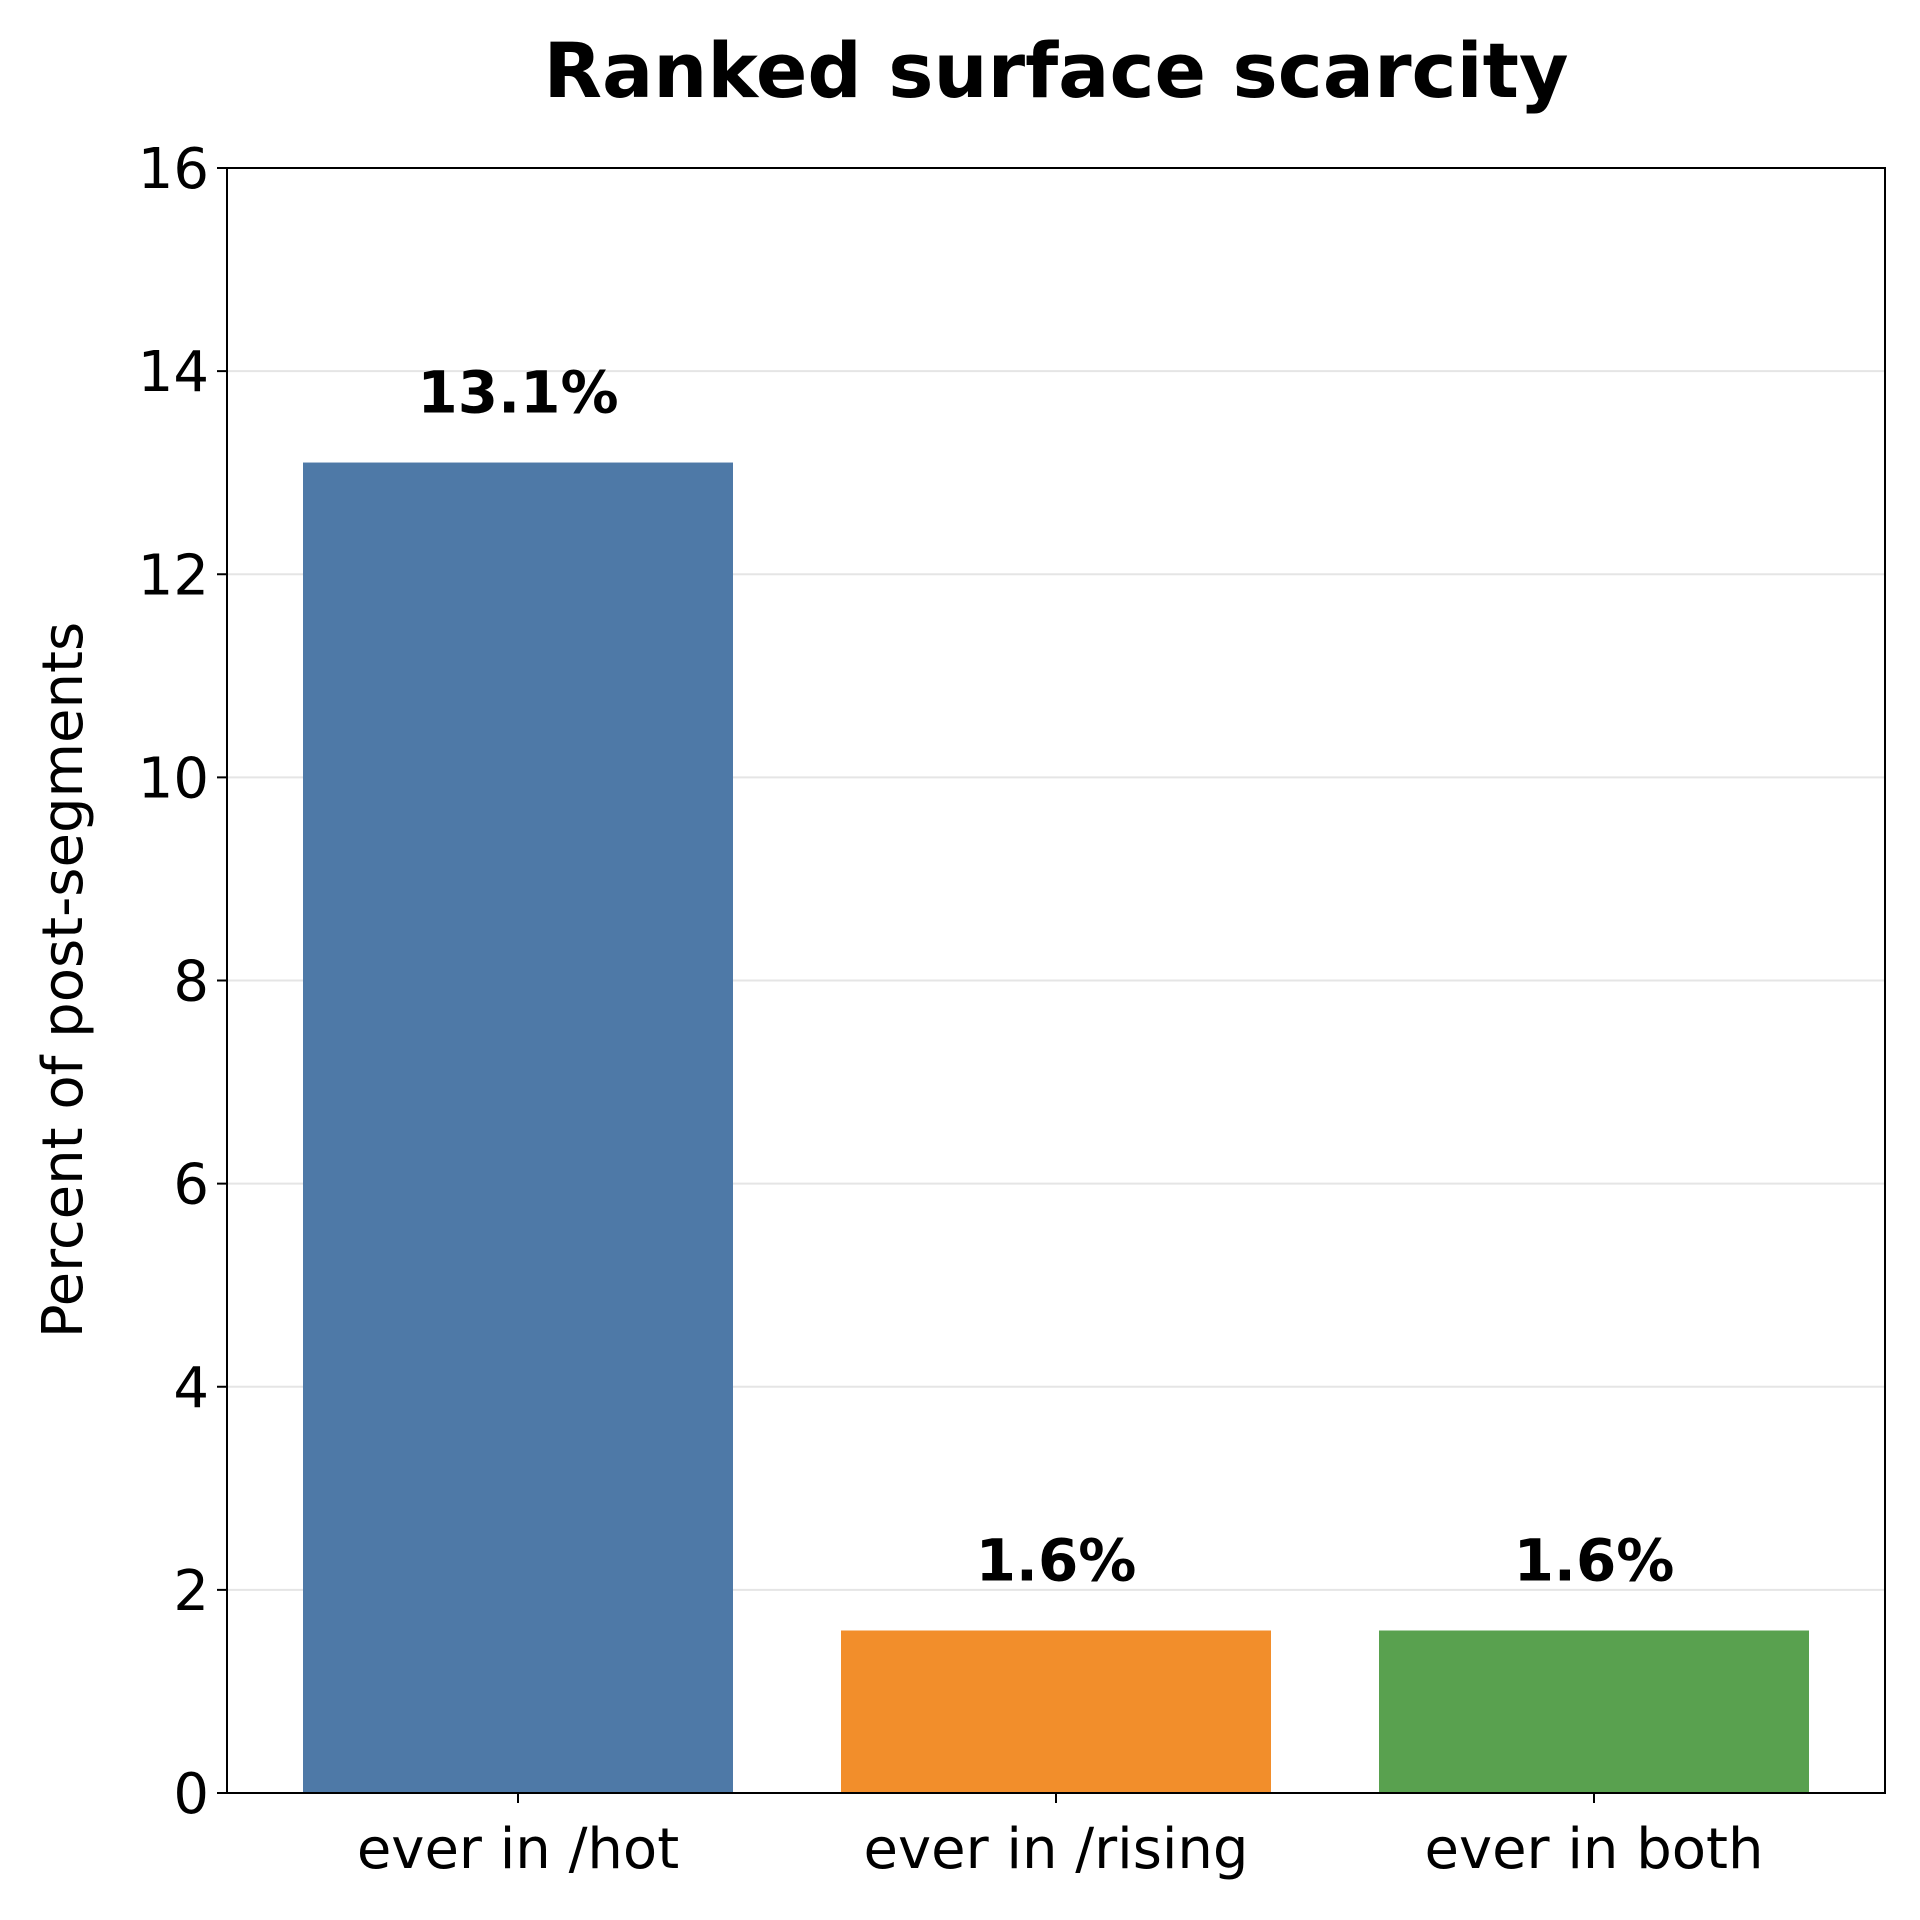 The width and height of the screenshot is (1920, 1920). I want to click on y-axis: 0 2 4 6 8 10 12 14 16, so click(182, 982).